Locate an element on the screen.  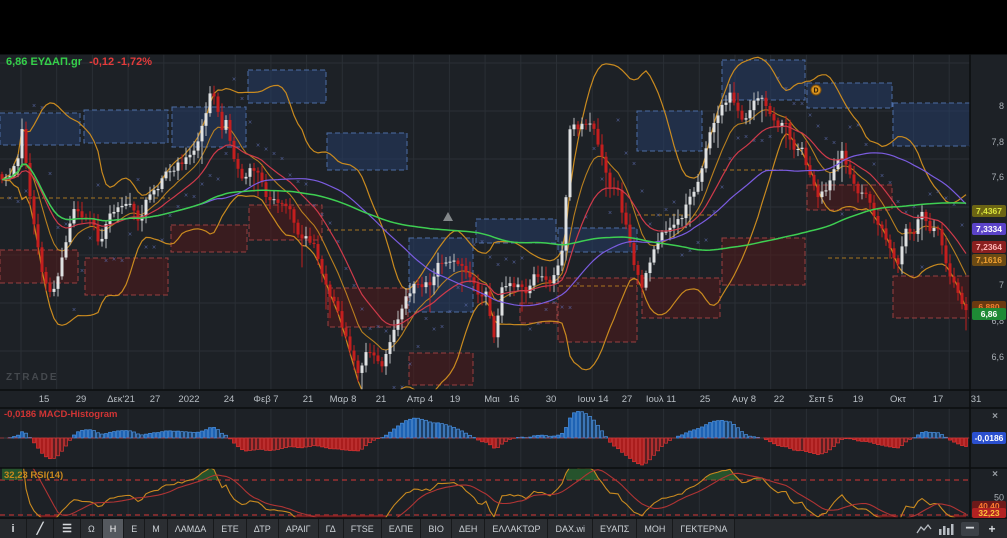
macd-value-badge: -0,0186 is located at coordinates (989, 438).